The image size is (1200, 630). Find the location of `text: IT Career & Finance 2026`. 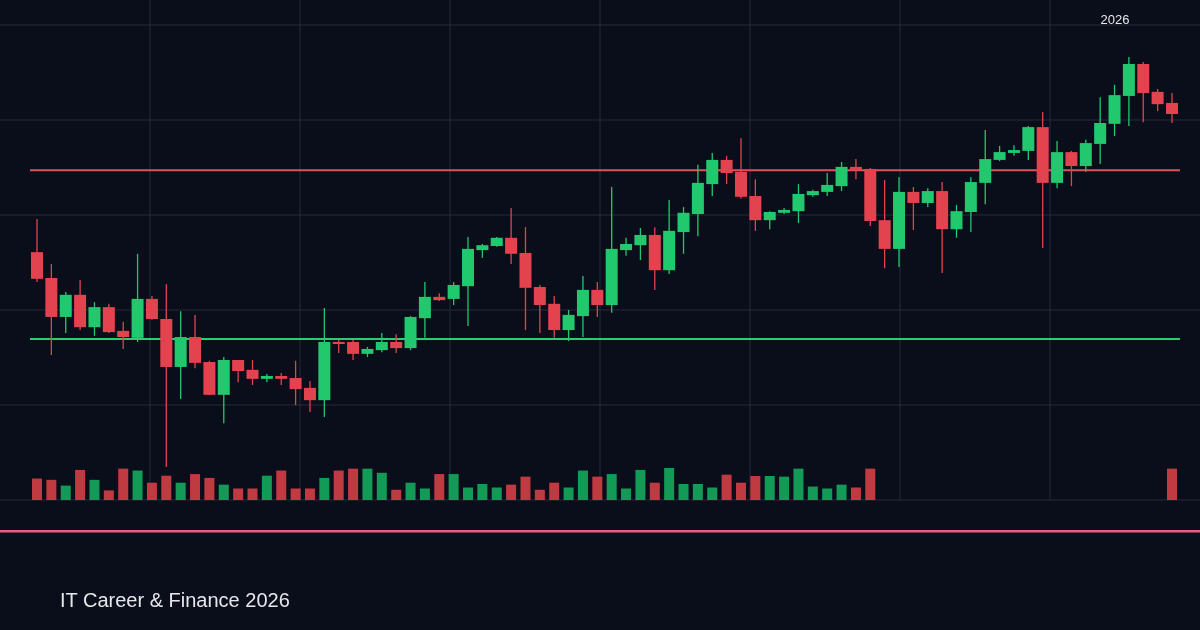

text: IT Career & Finance 2026 is located at coordinates (175, 600).